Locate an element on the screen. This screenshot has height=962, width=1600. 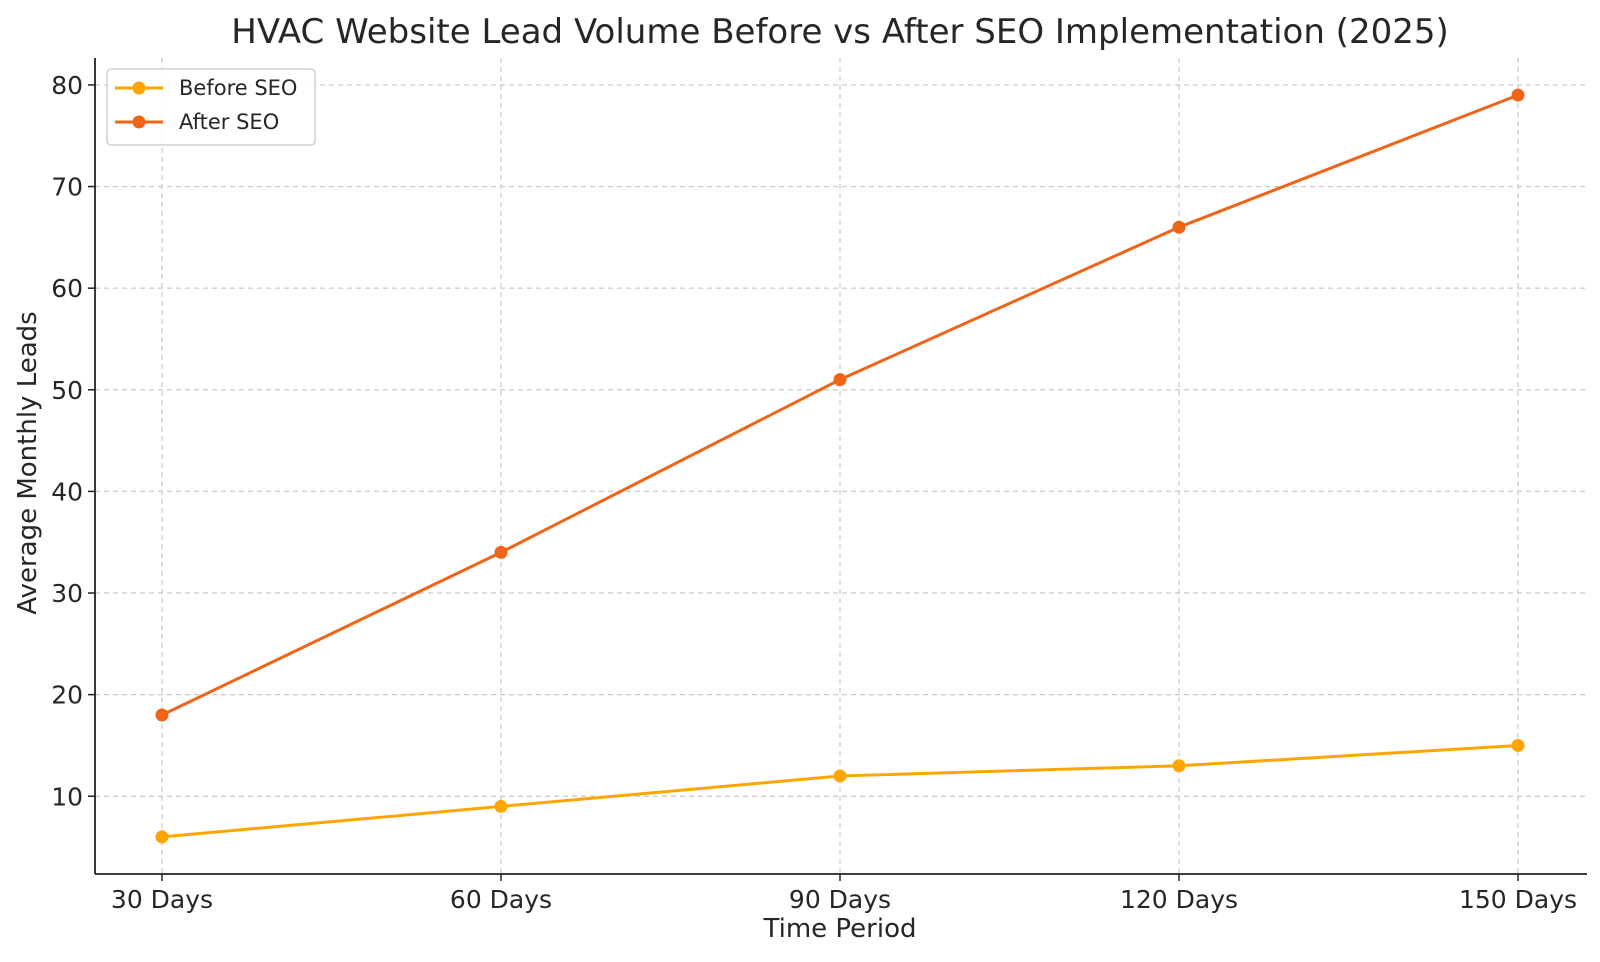
y-tick-label: 70 is located at coordinates (67, 187).